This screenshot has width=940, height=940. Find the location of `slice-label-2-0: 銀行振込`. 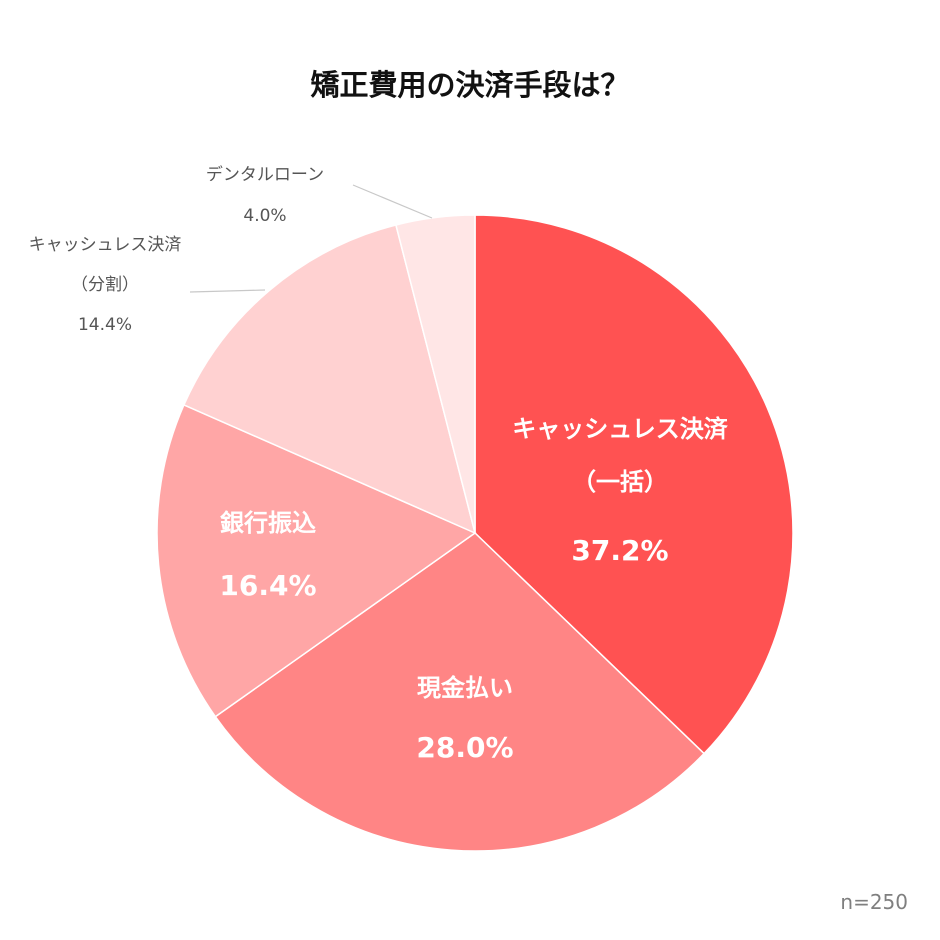

slice-label-2-0: 銀行振込 is located at coordinates (268, 523).